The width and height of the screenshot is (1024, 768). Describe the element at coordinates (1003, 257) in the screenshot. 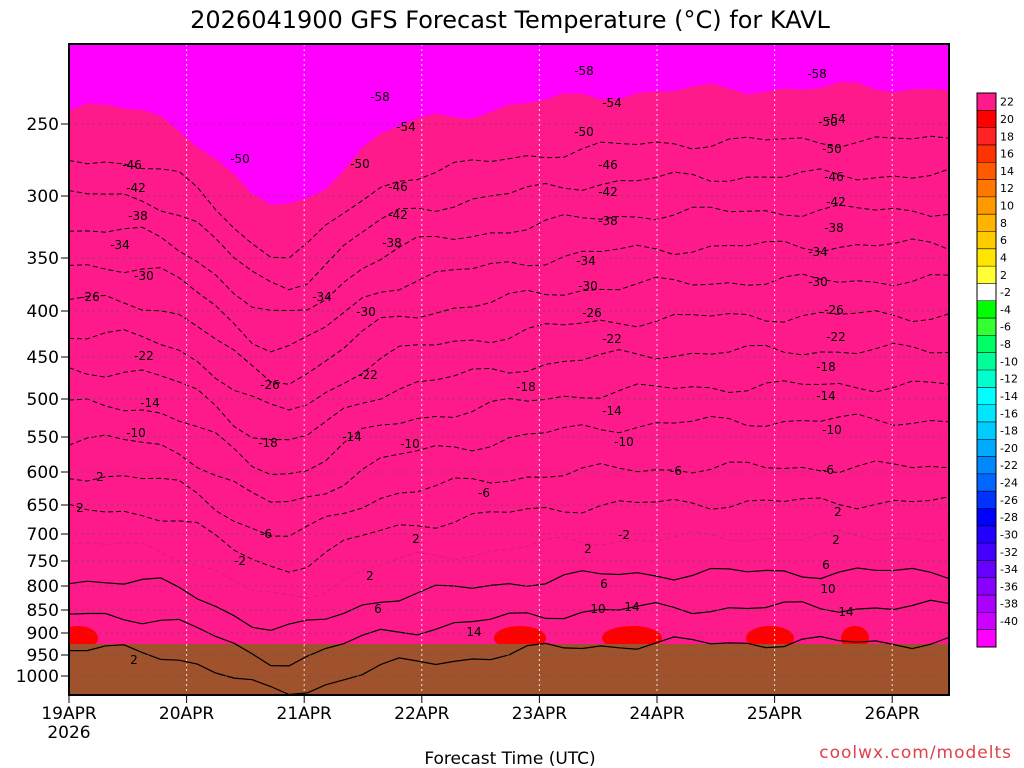

I see `colorbar-label: 4` at that location.